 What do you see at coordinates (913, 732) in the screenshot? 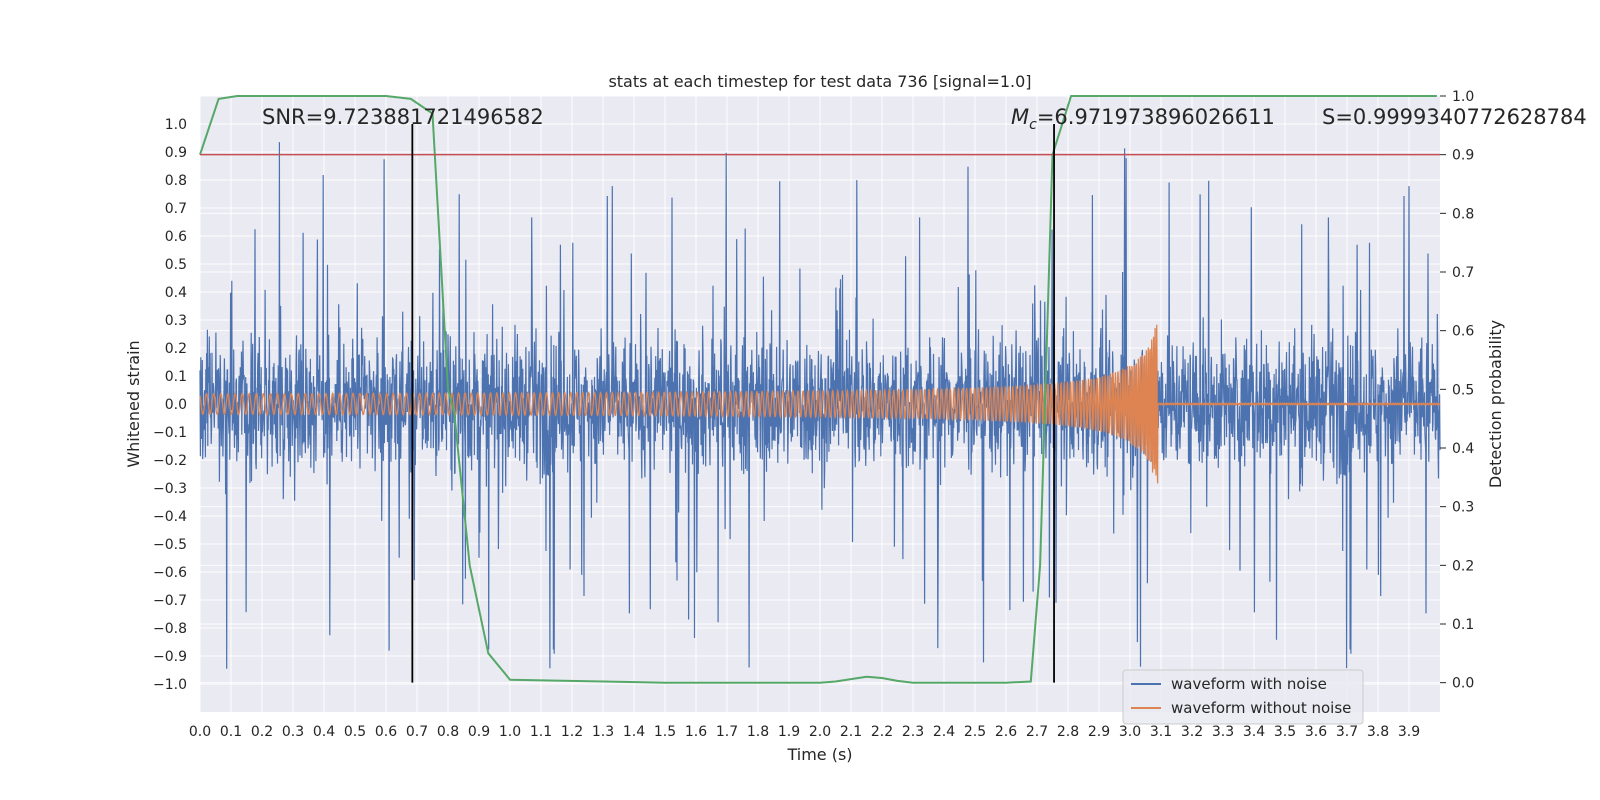
I see `x-tick-label: 2.3` at bounding box center [913, 732].